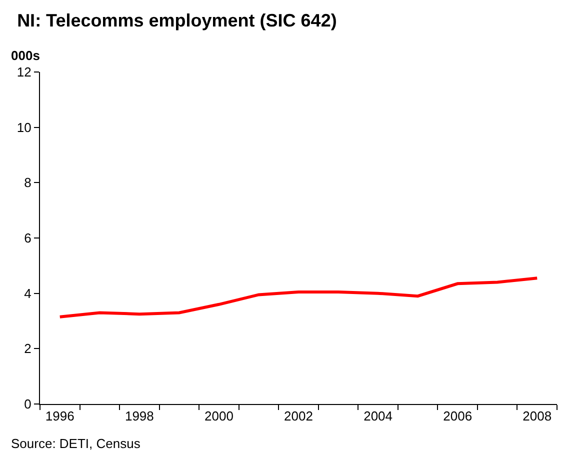 The width and height of the screenshot is (569, 462). I want to click on x-tick-label: 1996, so click(59, 416).